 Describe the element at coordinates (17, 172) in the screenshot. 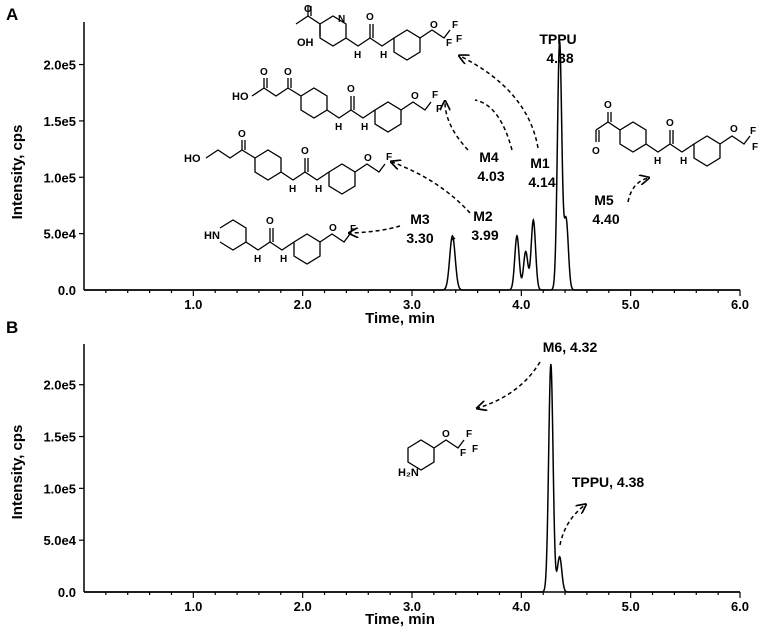

I see `panel-a-y-axis-title: Intensity, cps` at that location.